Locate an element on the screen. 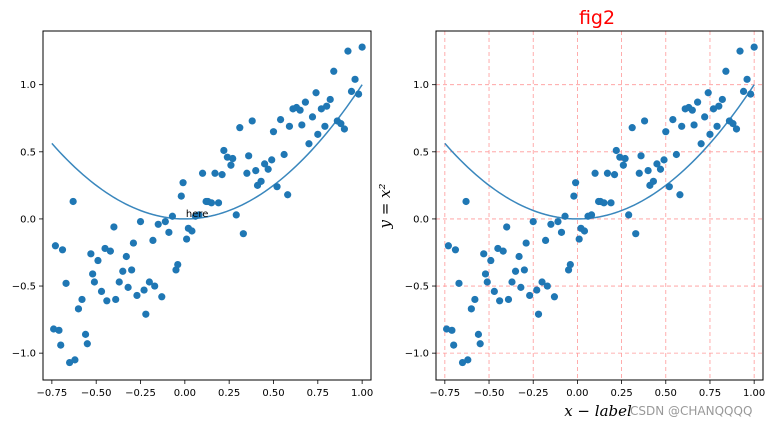 Image resolution: width=768 pixels, height=428 pixels. y-tick-label: −0.5 is located at coordinates (417, 287).